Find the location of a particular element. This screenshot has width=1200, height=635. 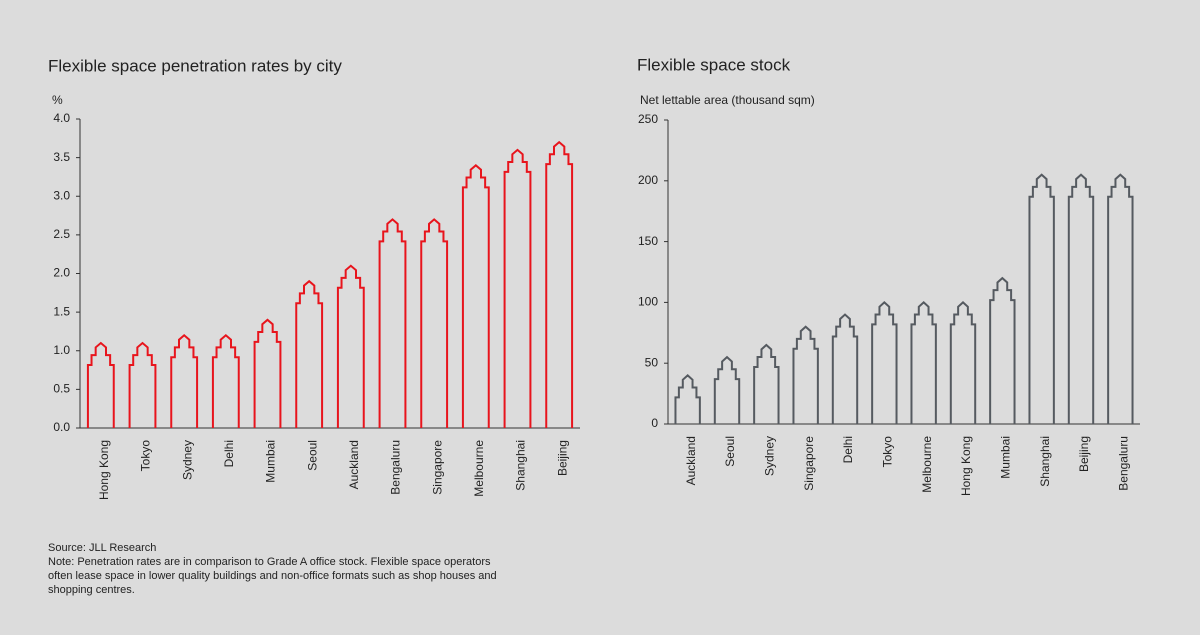

y-tick-label: 1.0 is located at coordinates (61, 350).